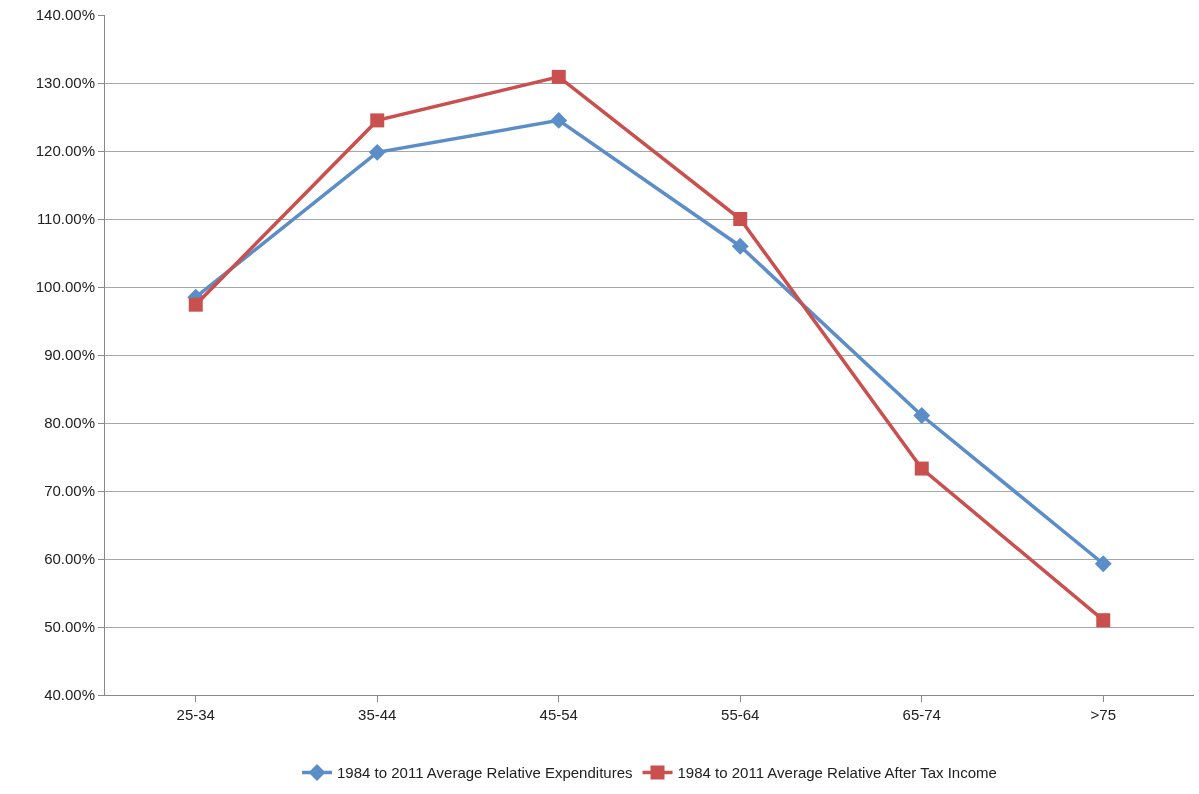  What do you see at coordinates (65, 83) in the screenshot?
I see `y-tick-label: 130.00%` at bounding box center [65, 83].